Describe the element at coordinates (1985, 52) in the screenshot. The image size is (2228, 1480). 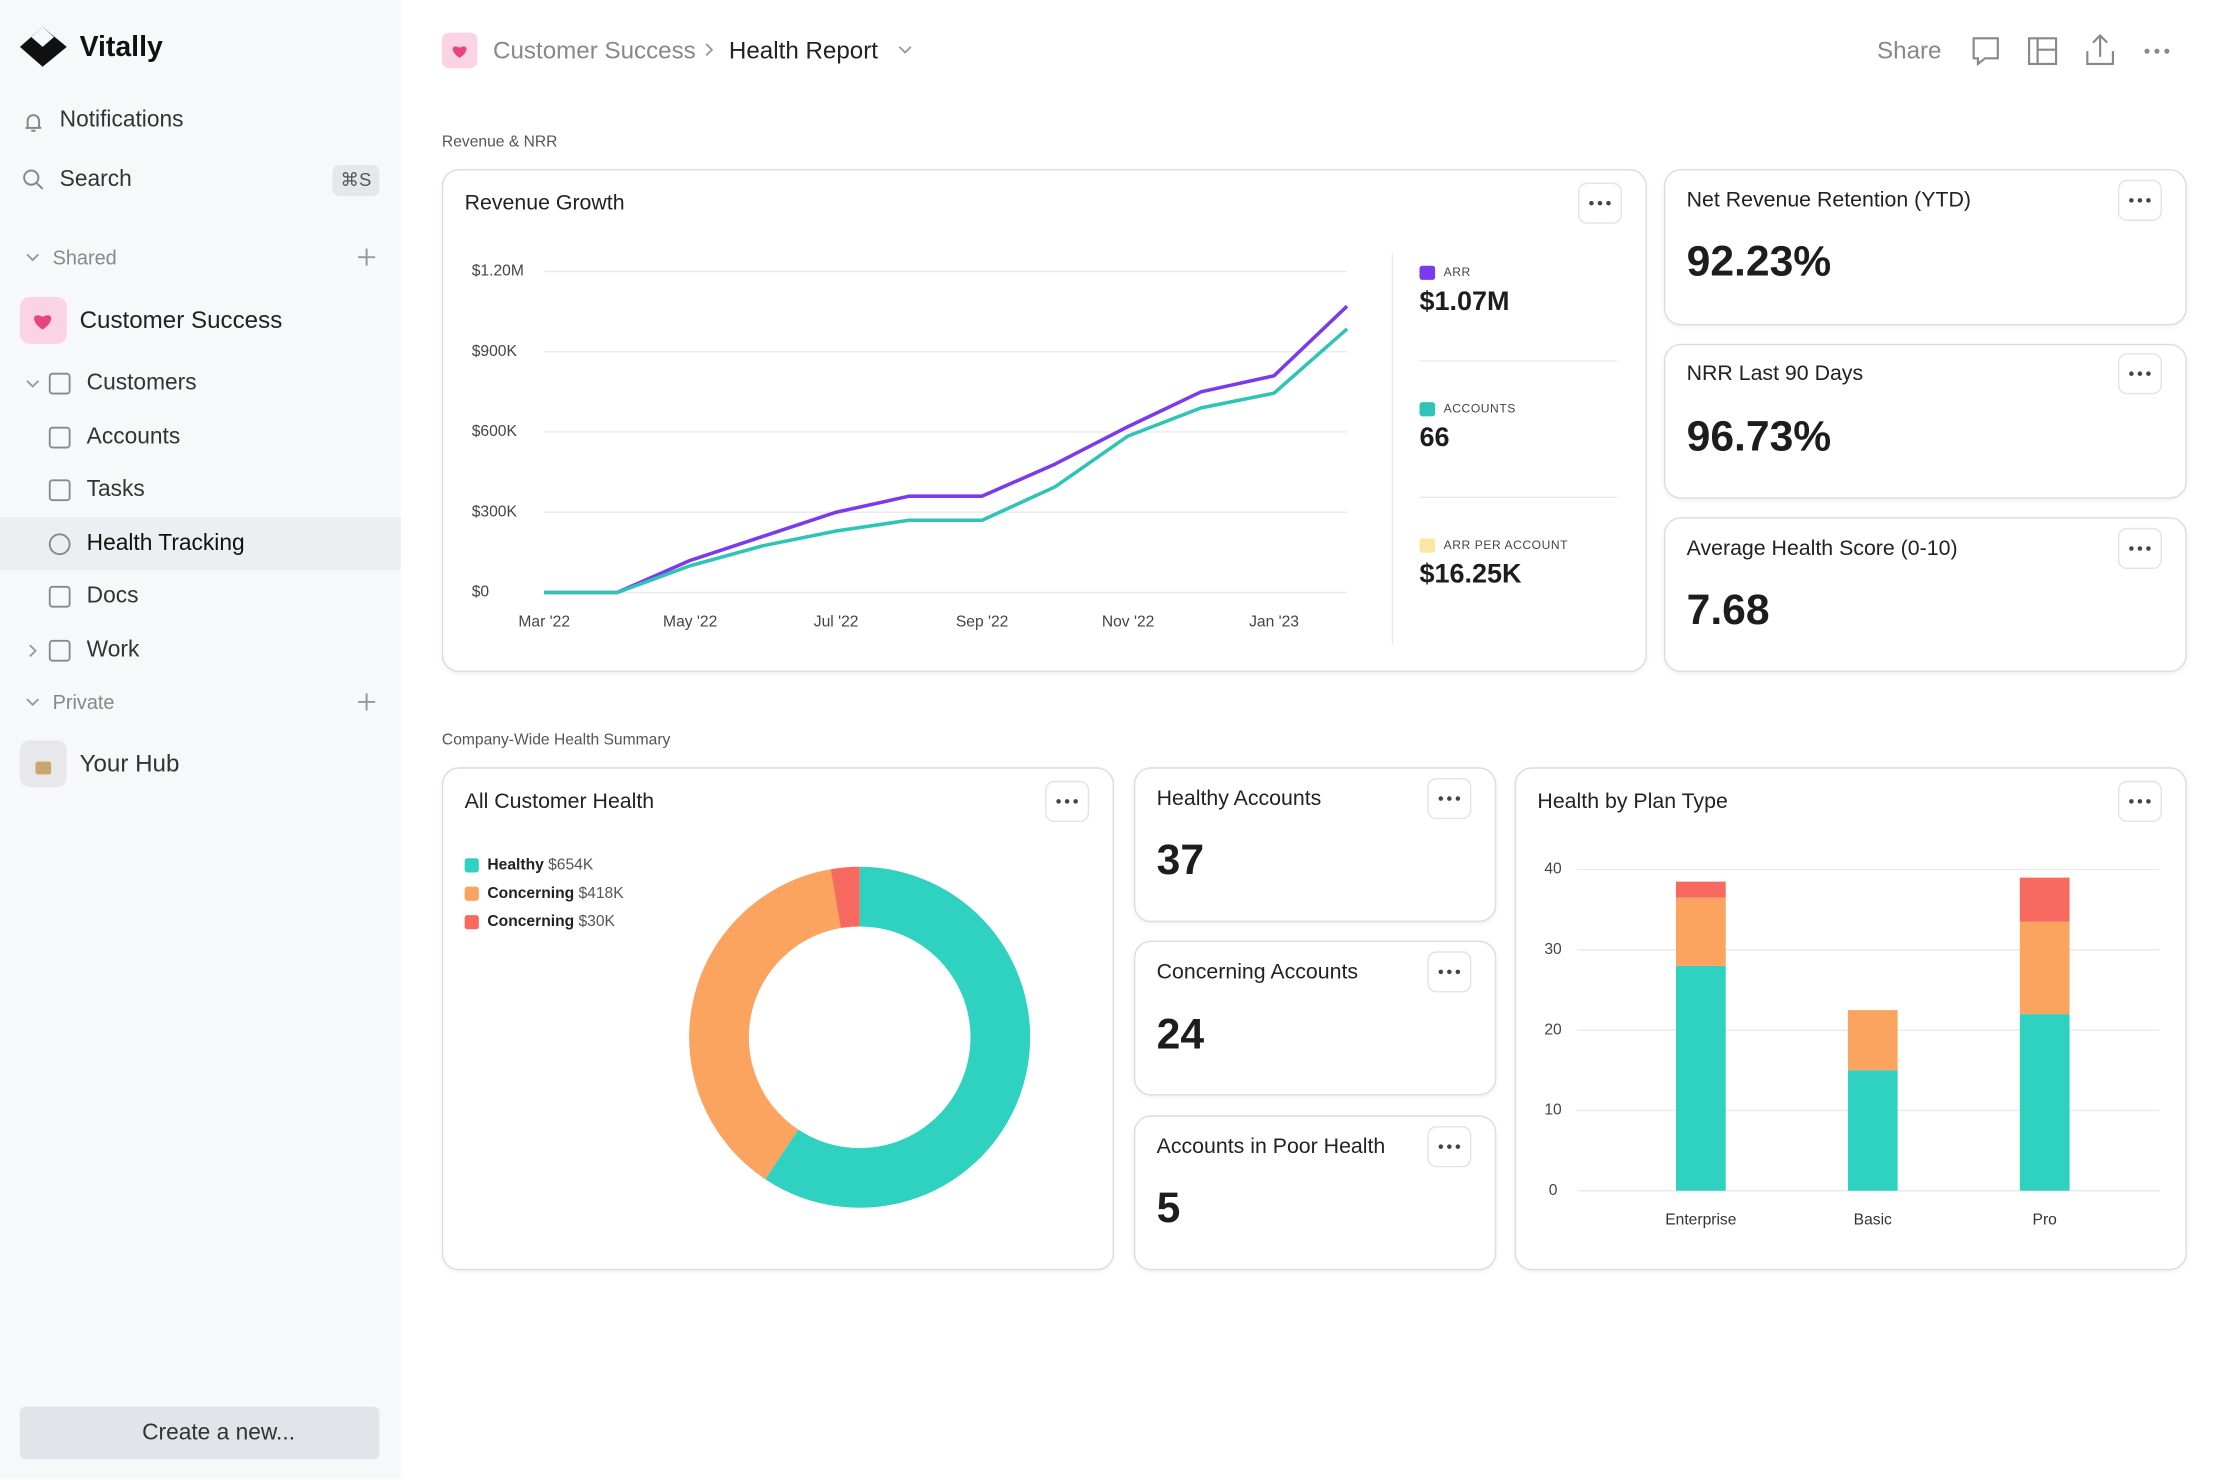
I see `comment-icon` at that location.